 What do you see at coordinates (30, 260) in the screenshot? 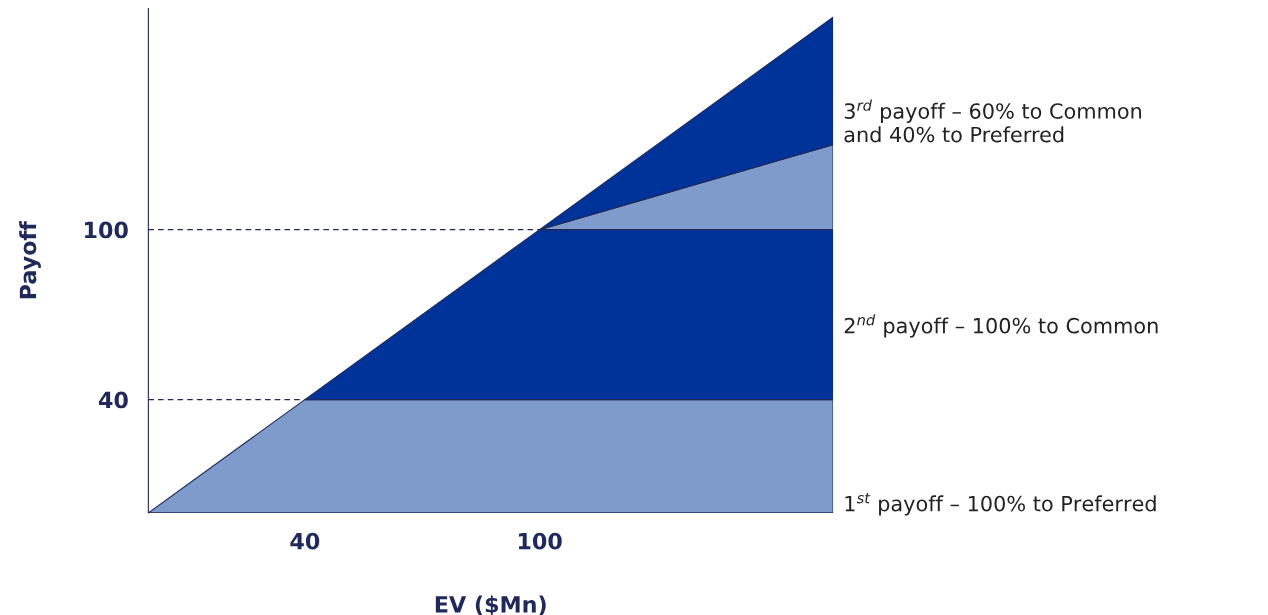
I see `y-axis-title: Payoff` at bounding box center [30, 260].